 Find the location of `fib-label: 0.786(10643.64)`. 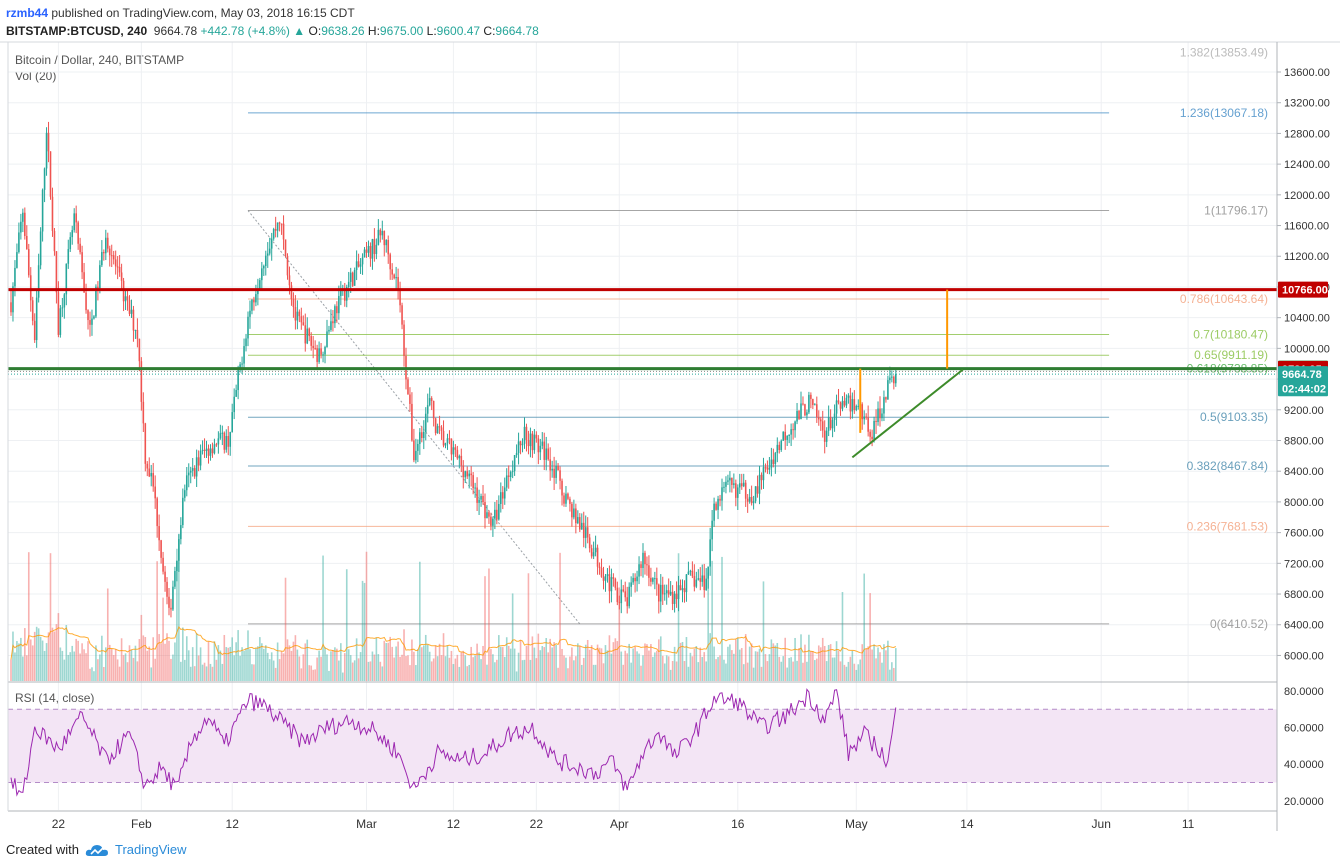

fib-label: 0.786(10643.64) is located at coordinates (1224, 299).